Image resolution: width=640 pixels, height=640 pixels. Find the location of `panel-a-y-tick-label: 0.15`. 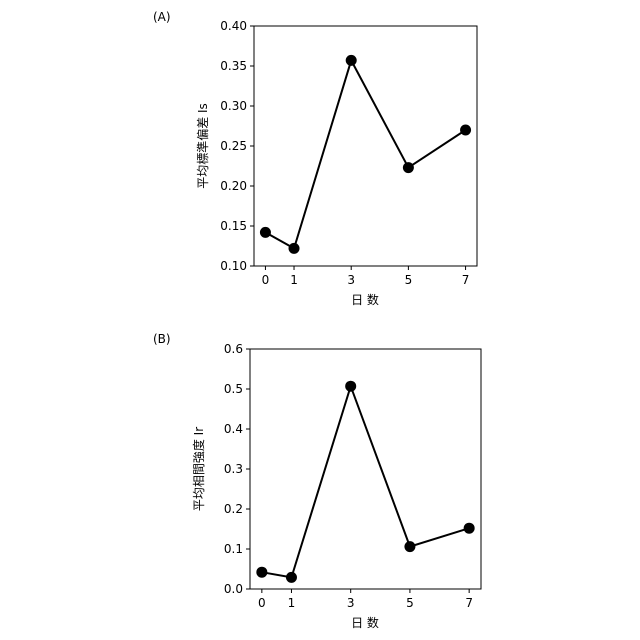

panel-a-y-tick-label: 0.15 is located at coordinates (233, 226).